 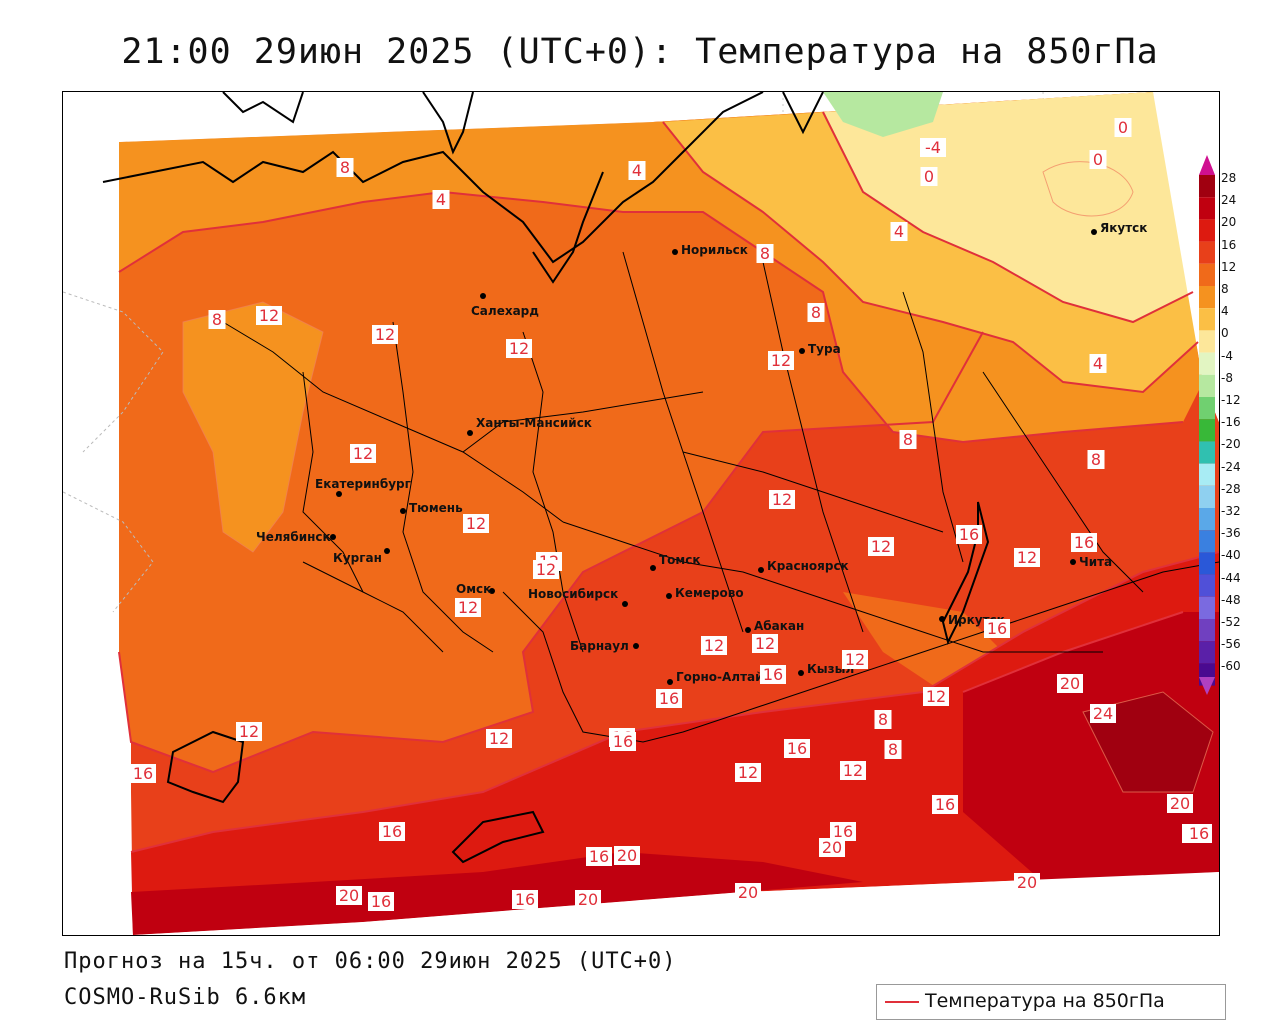 What do you see at coordinates (505, 305) in the screenshot?
I see `city-salekhard: Салехард` at bounding box center [505, 305].